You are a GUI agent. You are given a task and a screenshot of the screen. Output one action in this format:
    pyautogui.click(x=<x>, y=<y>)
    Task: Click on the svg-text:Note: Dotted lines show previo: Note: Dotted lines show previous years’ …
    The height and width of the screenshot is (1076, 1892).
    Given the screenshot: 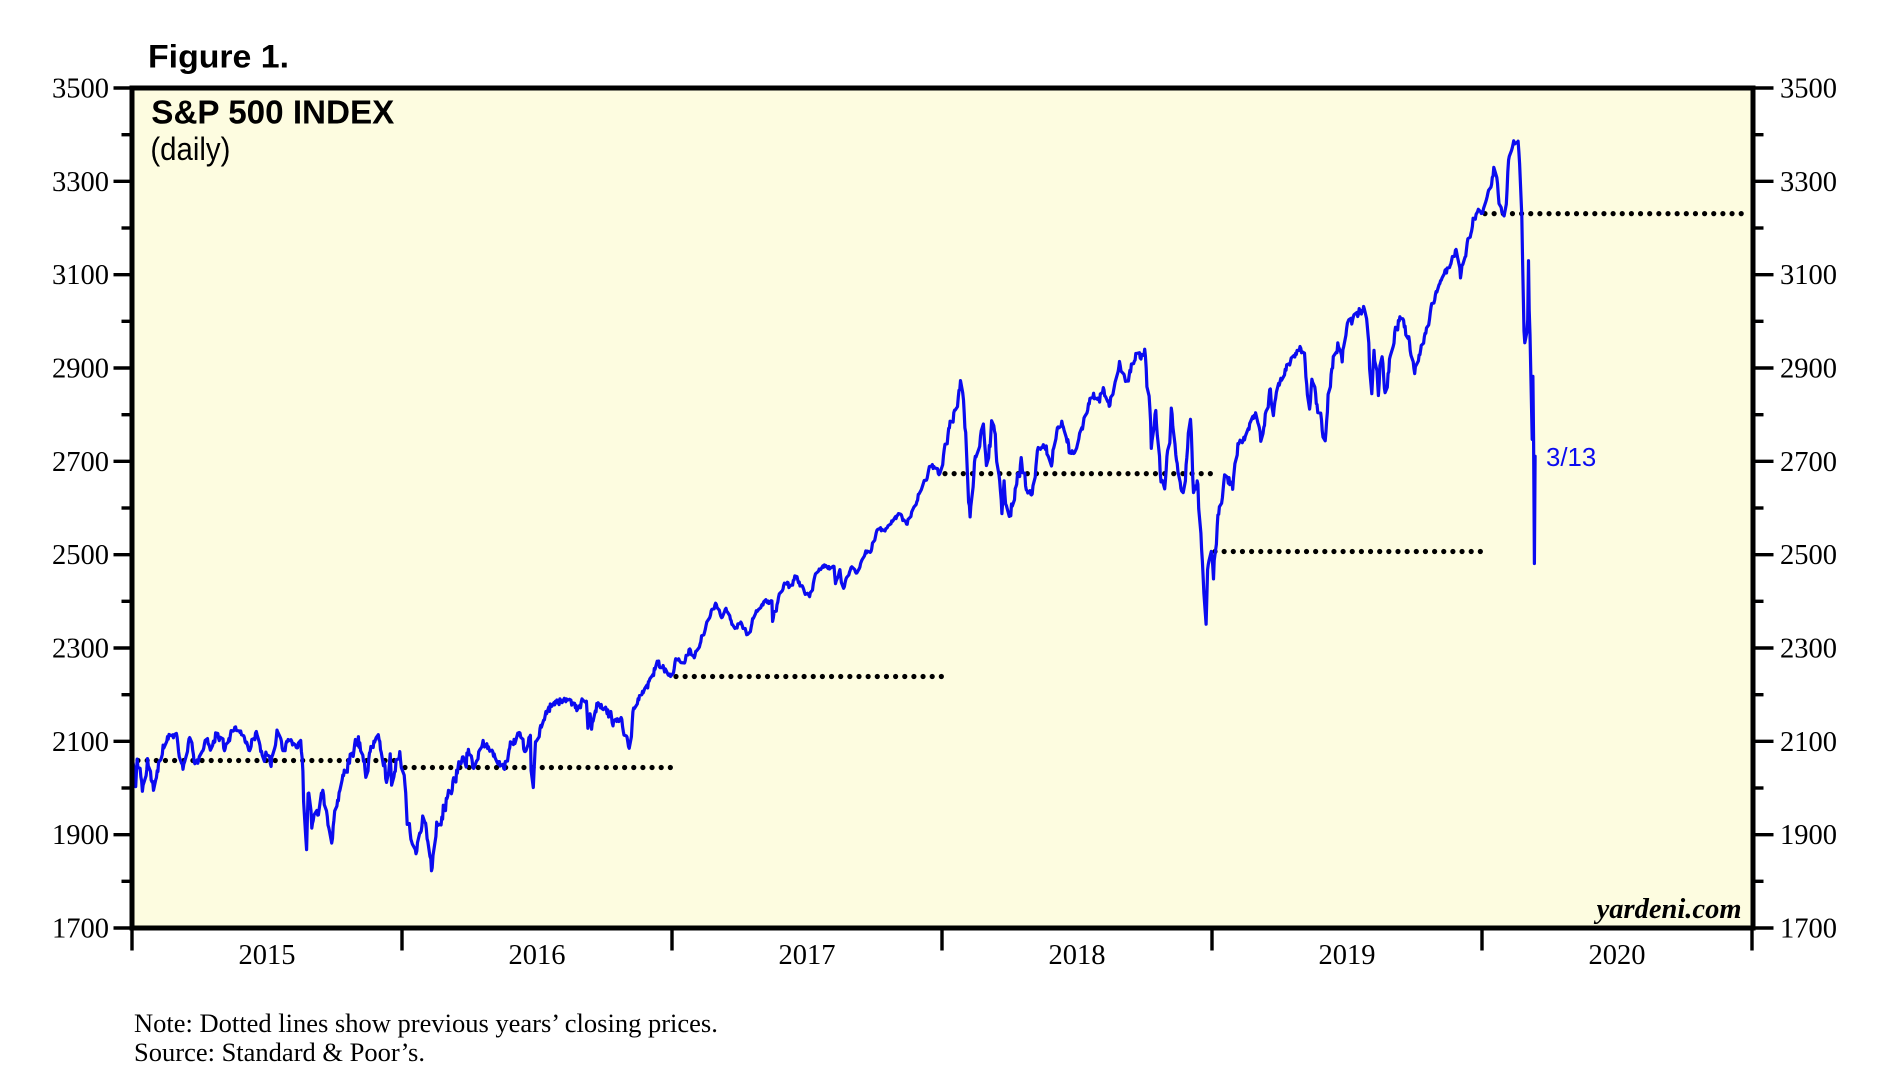 What is the action you would take?
    pyautogui.click(x=426, y=1023)
    